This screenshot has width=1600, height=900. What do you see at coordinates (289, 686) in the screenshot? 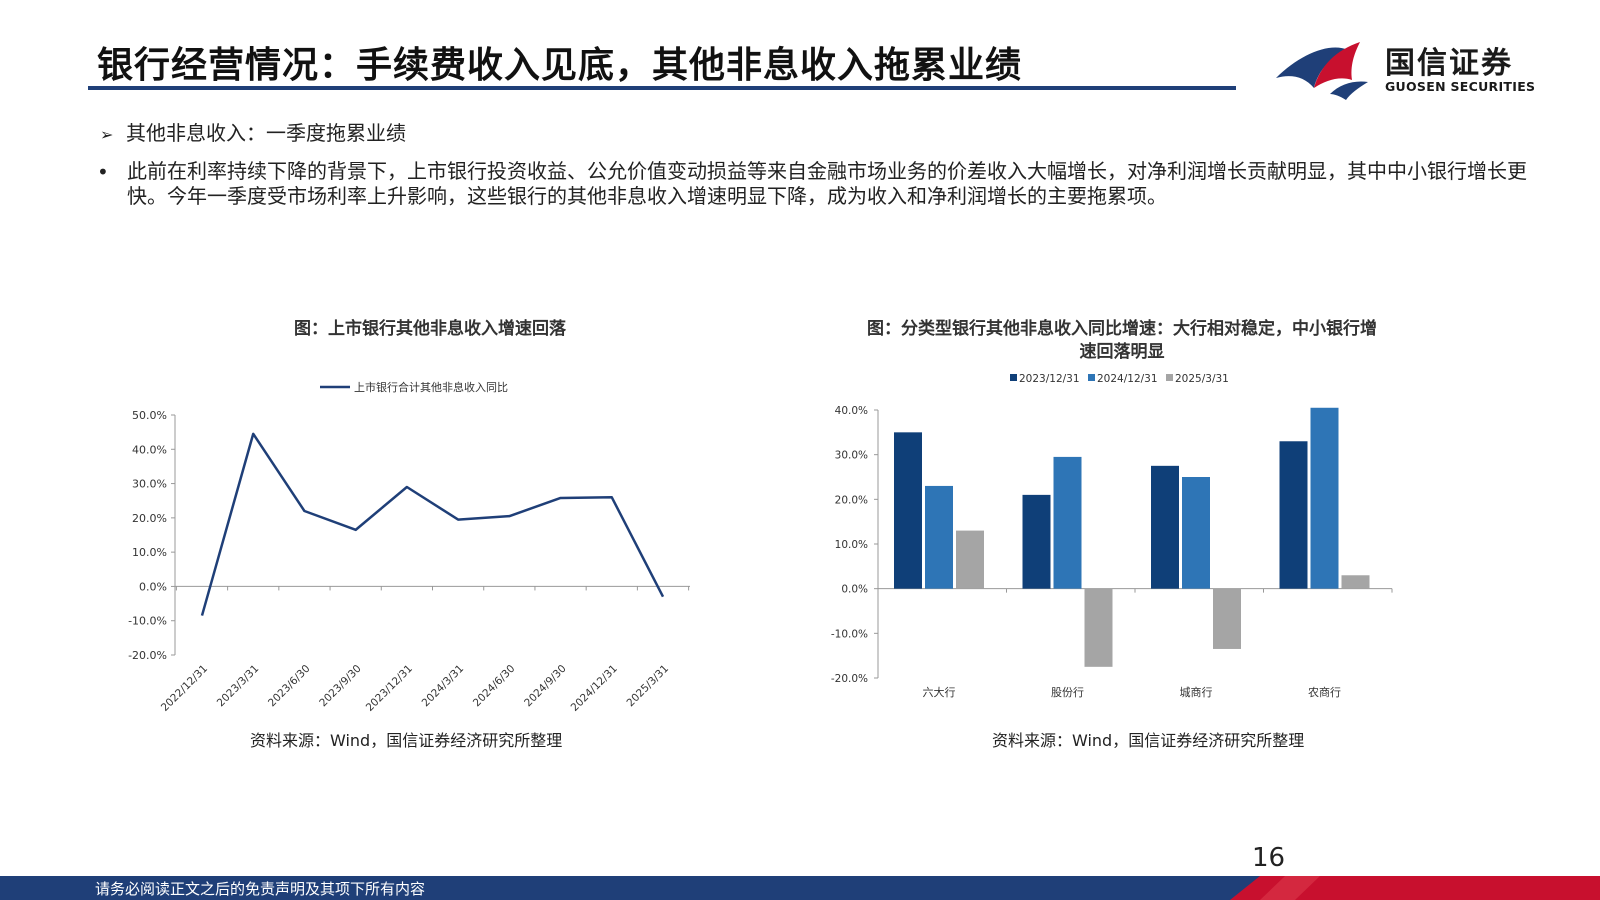
I see `x-tick-label: 2023/6/30` at bounding box center [289, 686].